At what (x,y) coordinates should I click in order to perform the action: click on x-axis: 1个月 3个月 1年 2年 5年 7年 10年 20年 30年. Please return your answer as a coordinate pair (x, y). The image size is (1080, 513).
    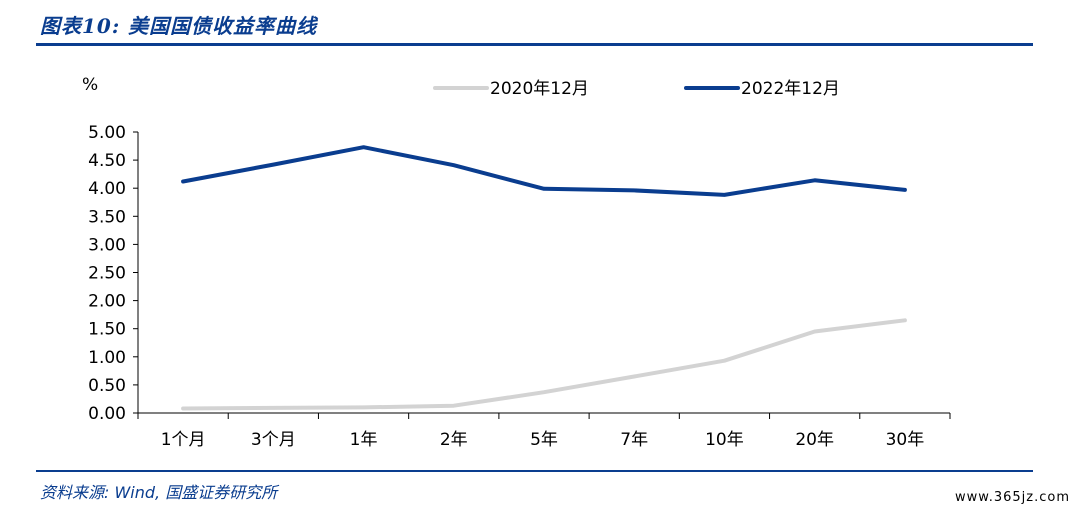
    Looking at the image, I should click on (544, 431).